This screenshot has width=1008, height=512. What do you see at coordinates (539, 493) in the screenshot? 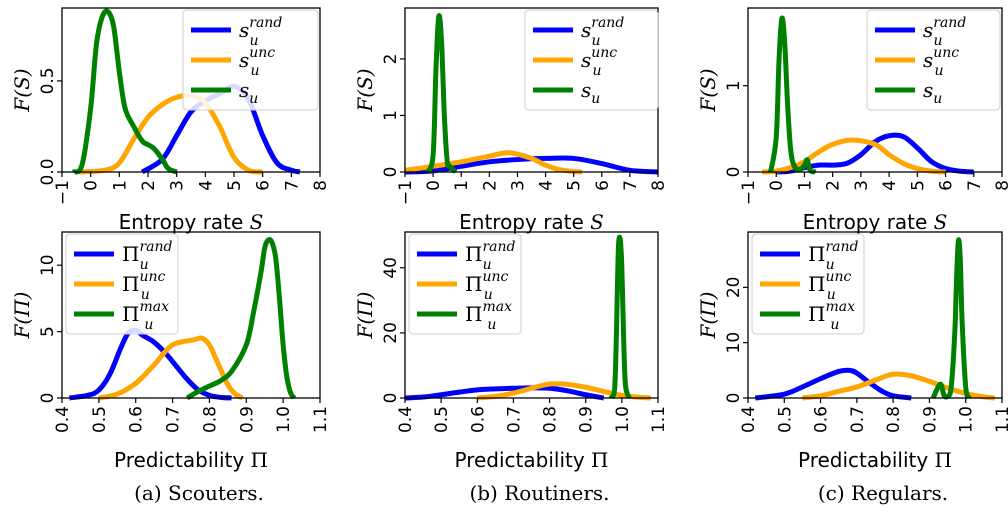
I see `panel-2-caption: (b) Routiners.` at bounding box center [539, 493].